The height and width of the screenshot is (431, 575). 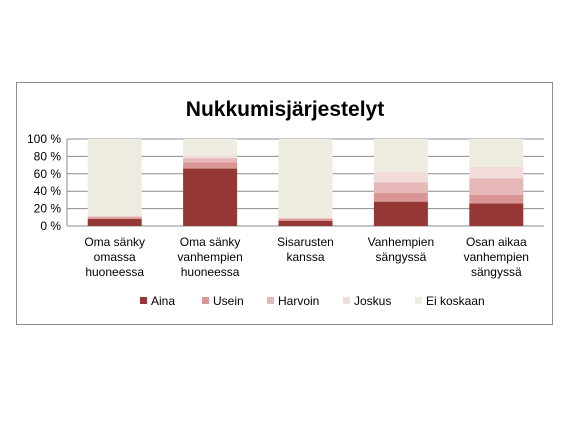 I want to click on legend-label: Joskus, so click(x=372, y=301).